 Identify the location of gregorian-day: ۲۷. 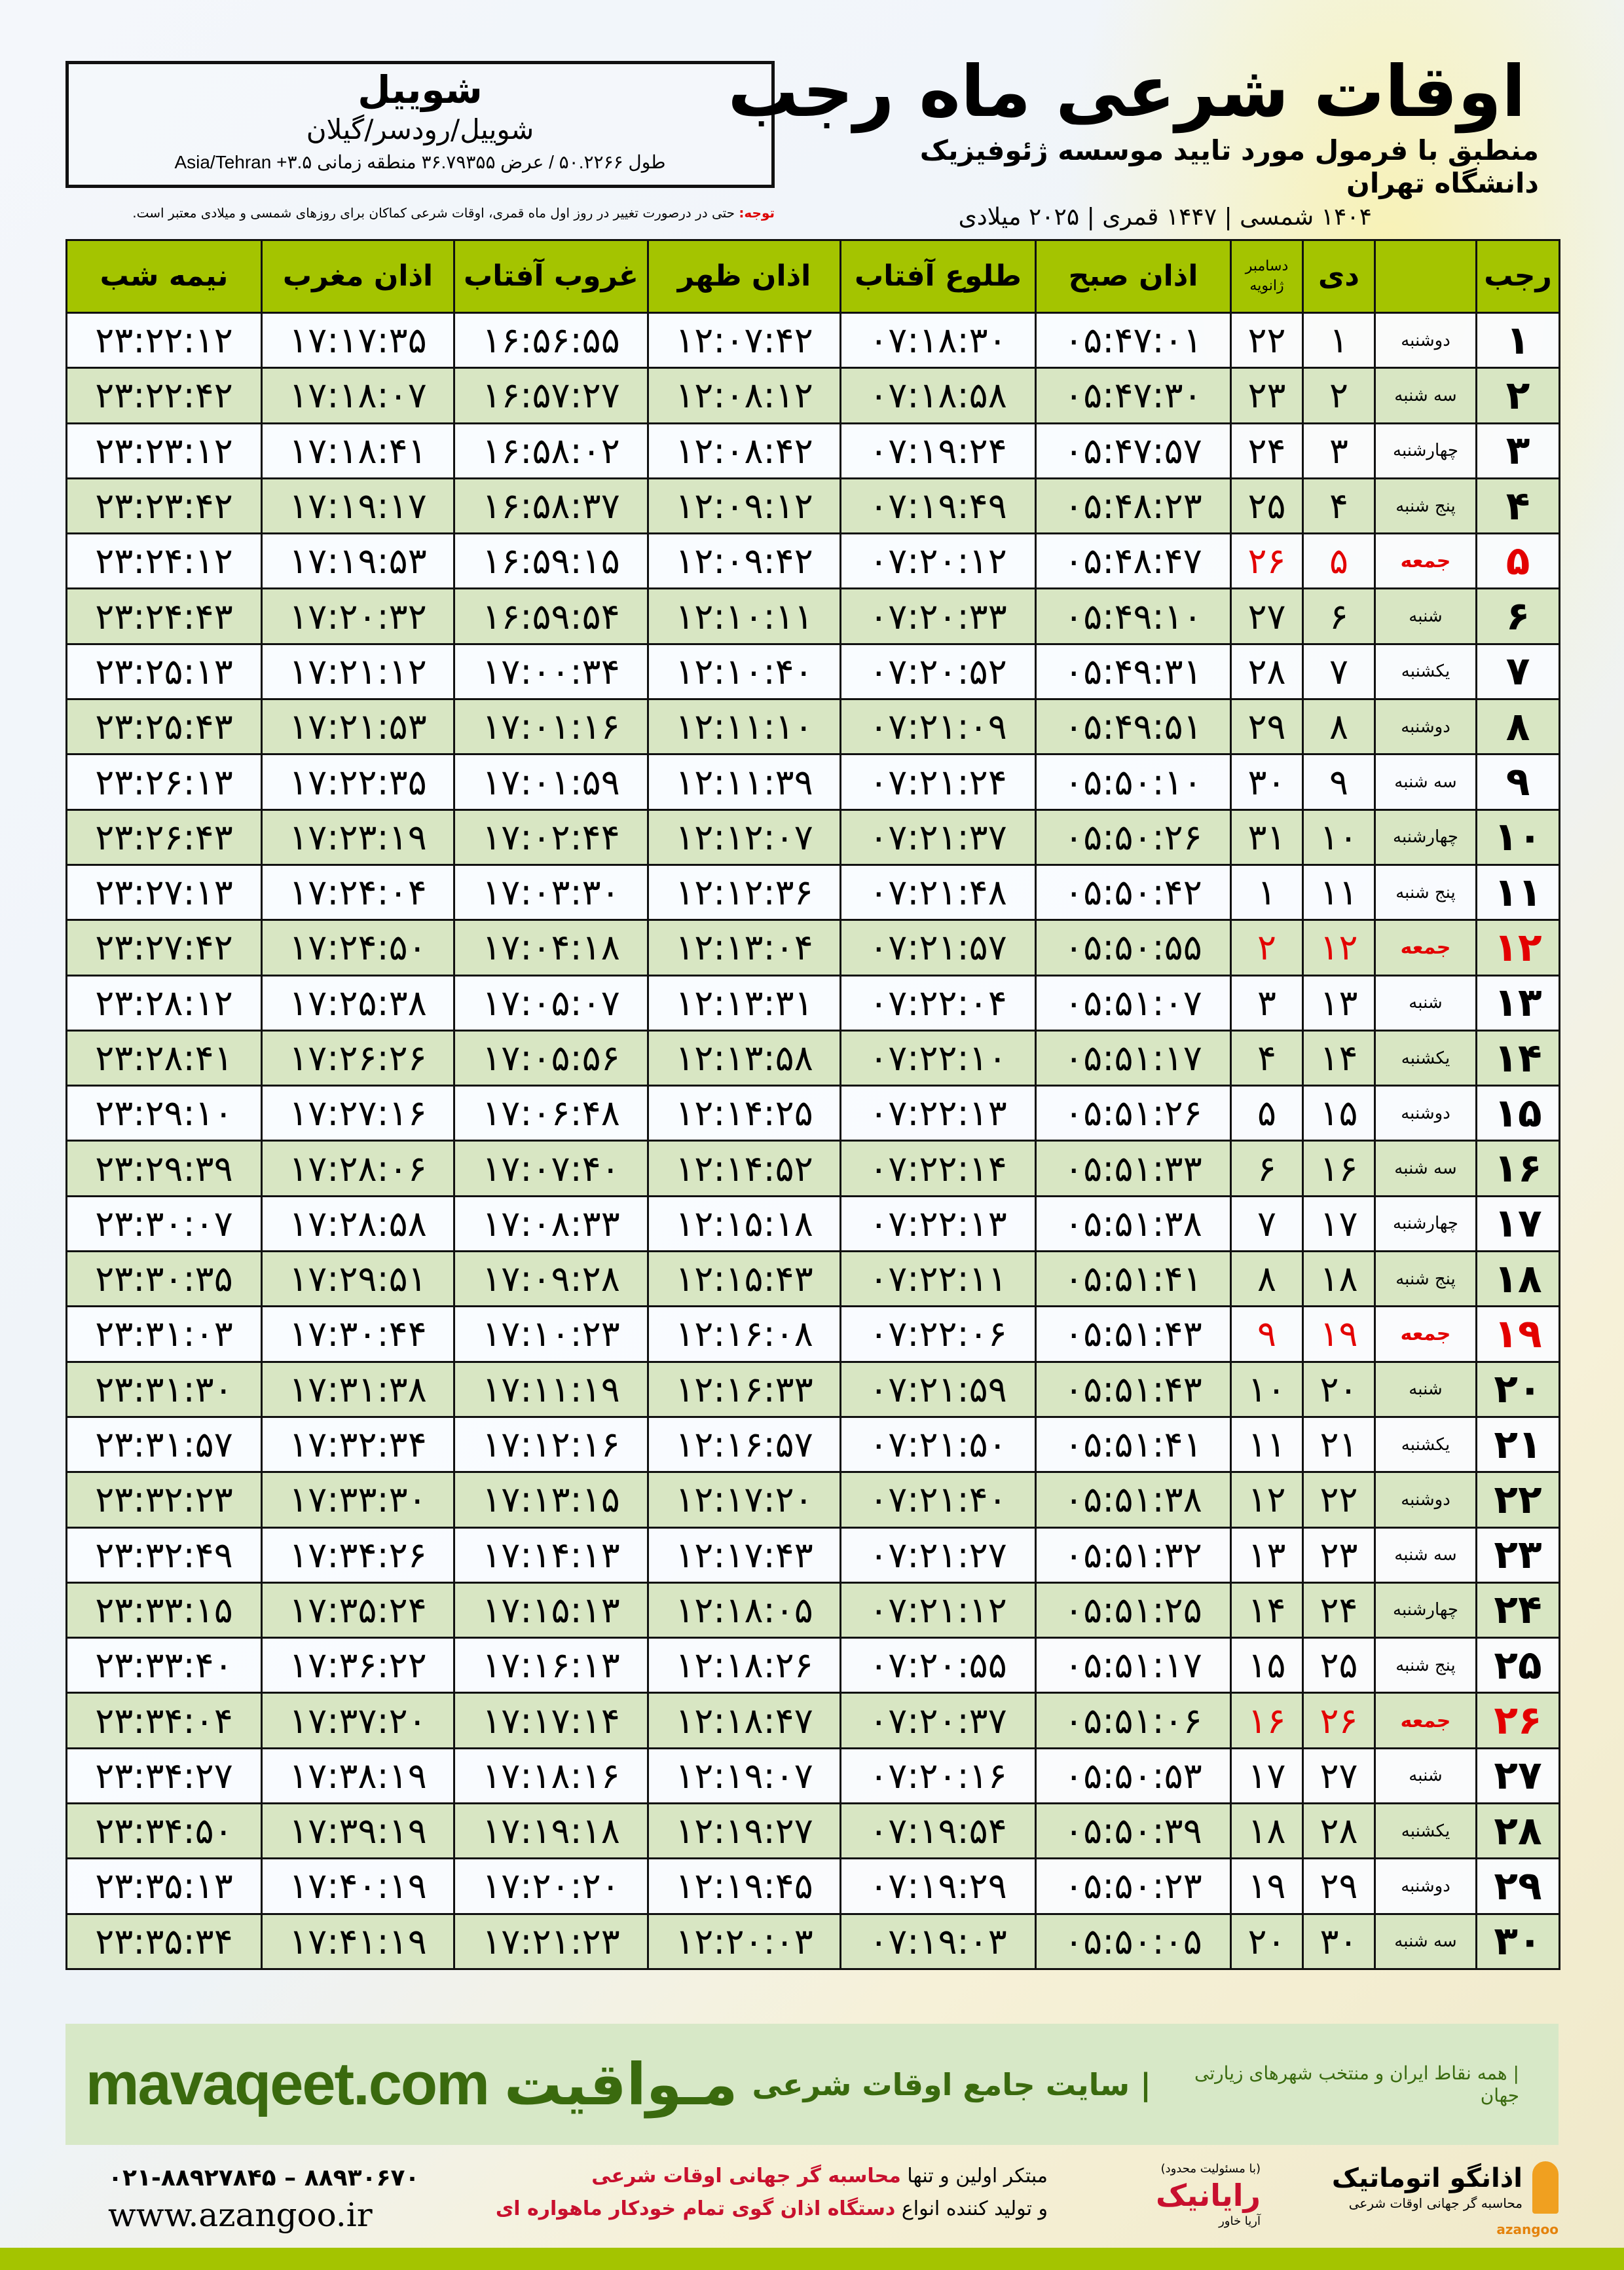
(1267, 616).